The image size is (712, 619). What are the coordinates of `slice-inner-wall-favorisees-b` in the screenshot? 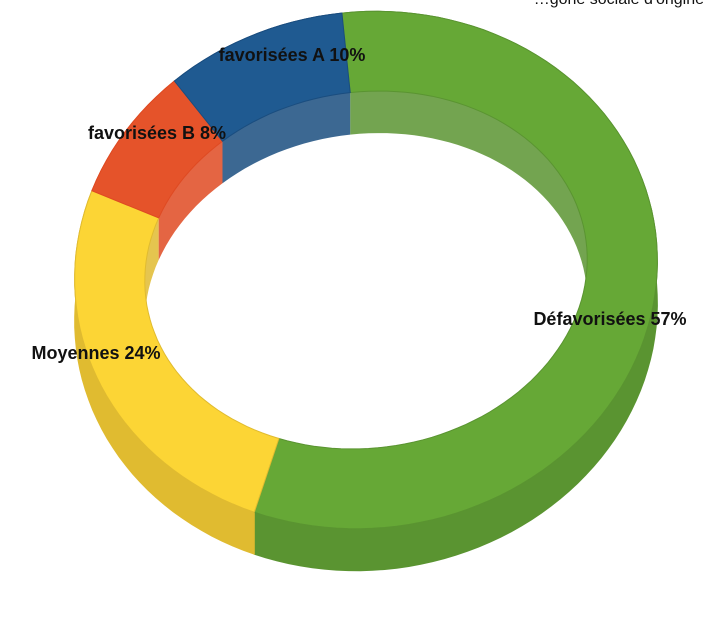 It's located at (190, 200).